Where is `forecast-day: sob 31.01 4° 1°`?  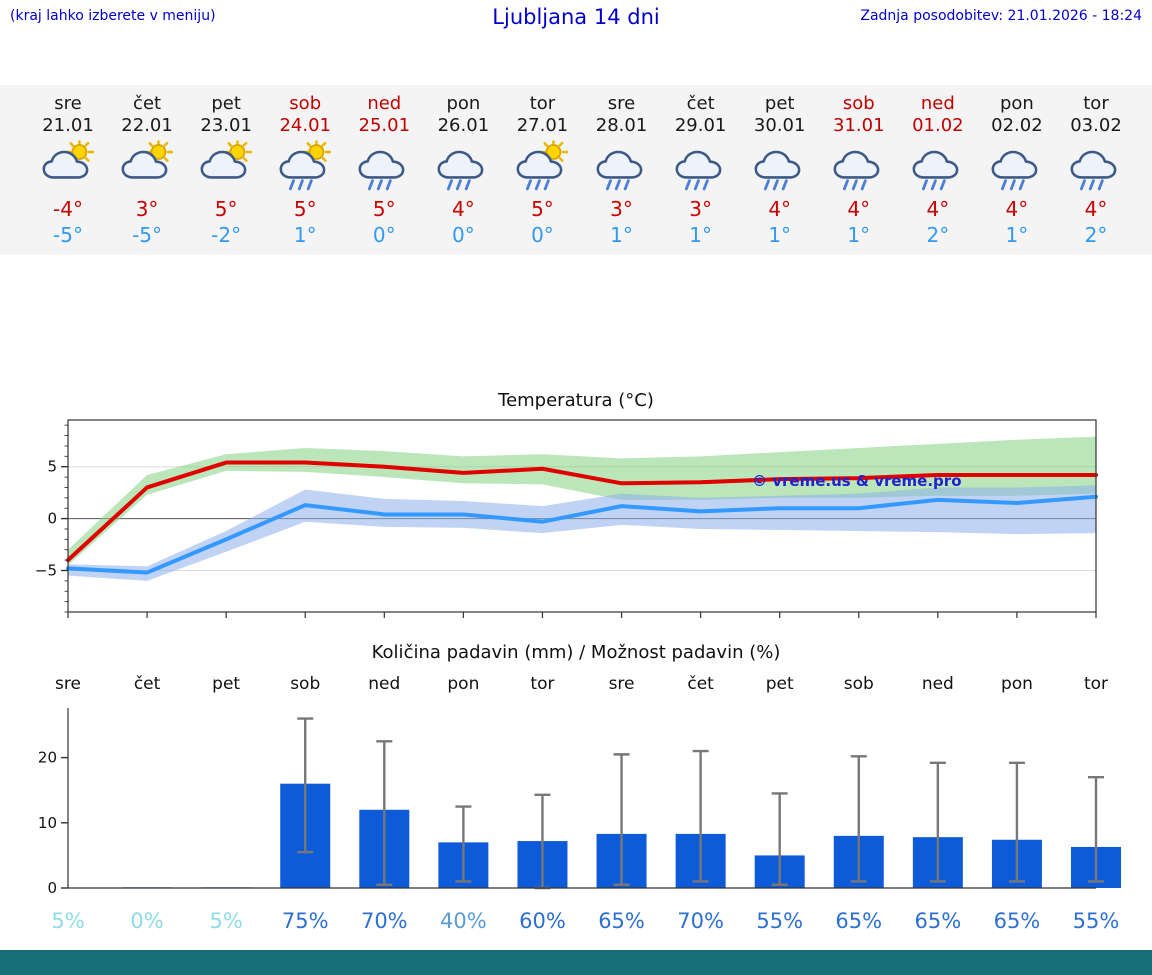 forecast-day: sob 31.01 4° 1° is located at coordinates (859, 170).